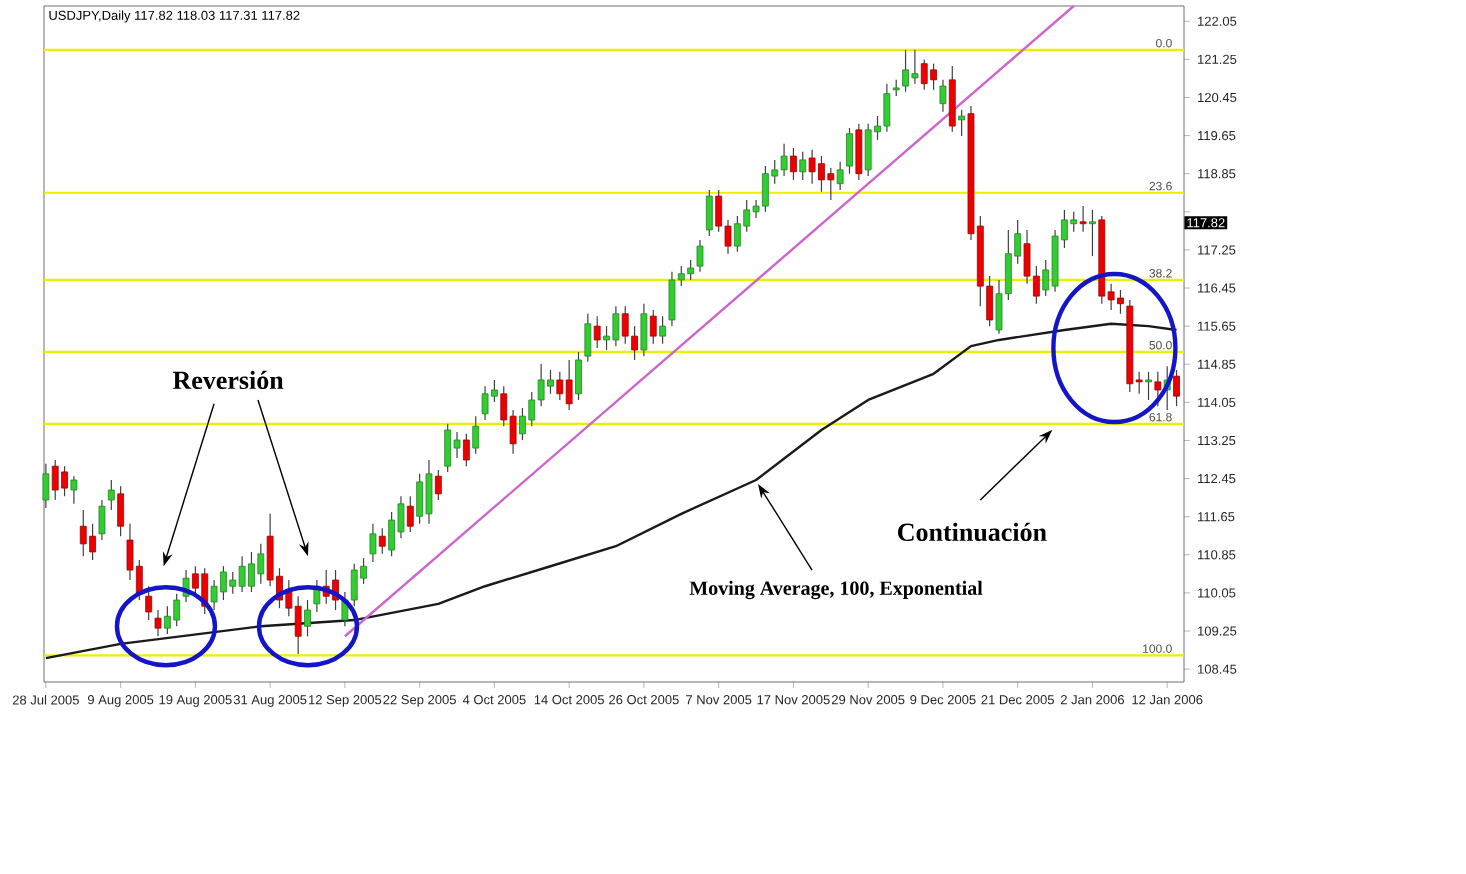 Image resolution: width=1466 pixels, height=874 pixels. What do you see at coordinates (972, 532) in the screenshot?
I see `annotation: Continuación` at bounding box center [972, 532].